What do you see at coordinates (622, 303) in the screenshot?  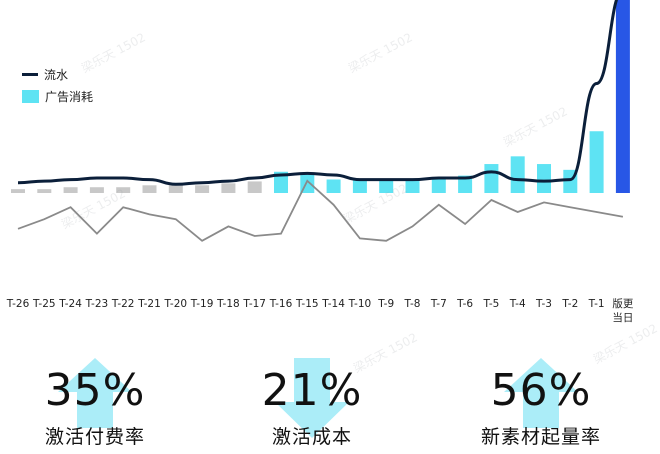 I see `x-tick-label: 版更` at bounding box center [622, 303].